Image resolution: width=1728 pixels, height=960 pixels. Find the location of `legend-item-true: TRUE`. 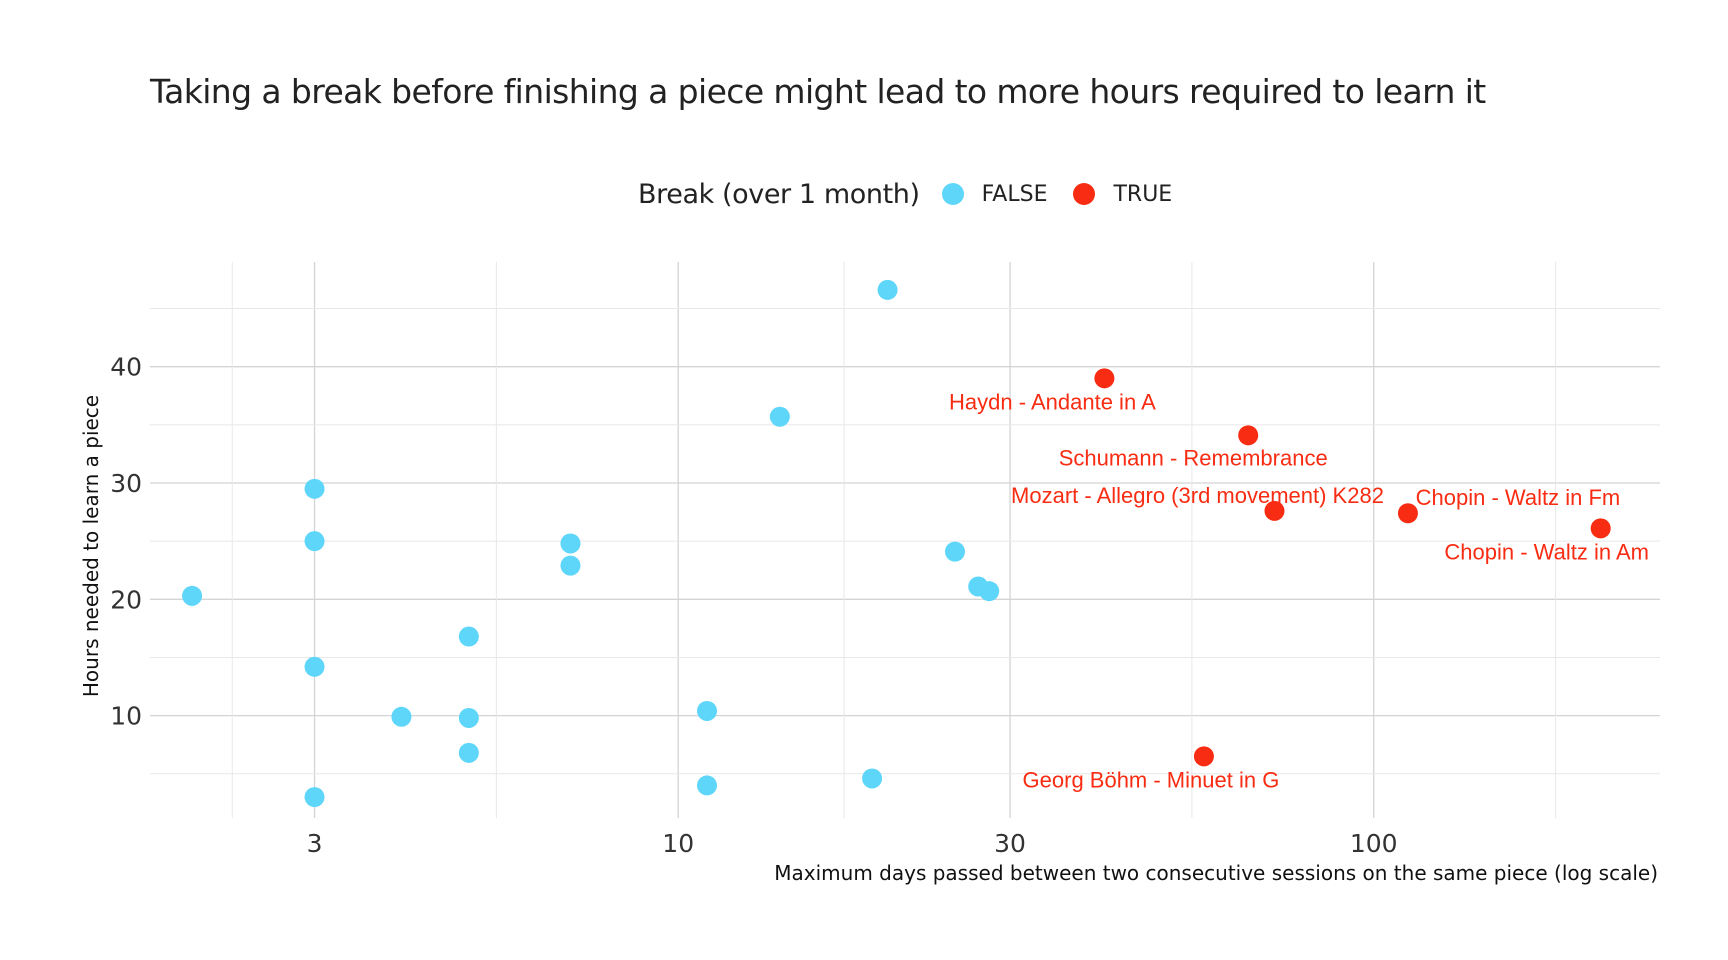

legend-item-true: TRUE is located at coordinates (1122, 194).